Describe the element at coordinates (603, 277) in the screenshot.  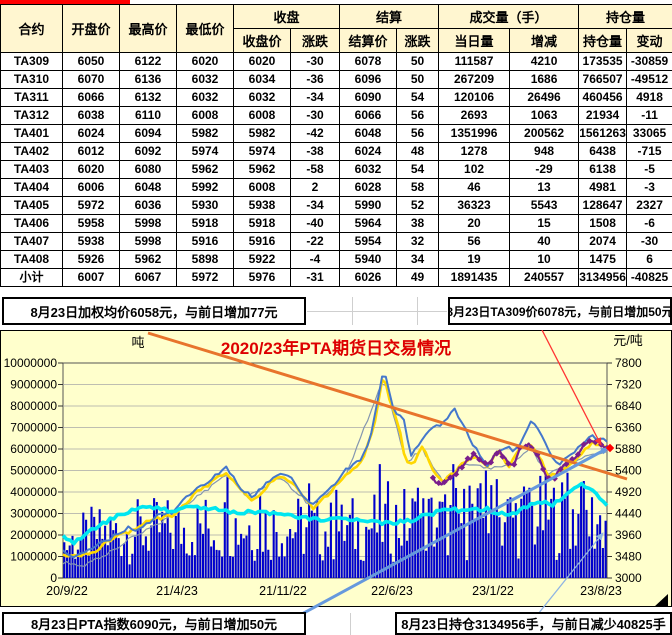
I see `value-cell: 3134956` at that location.